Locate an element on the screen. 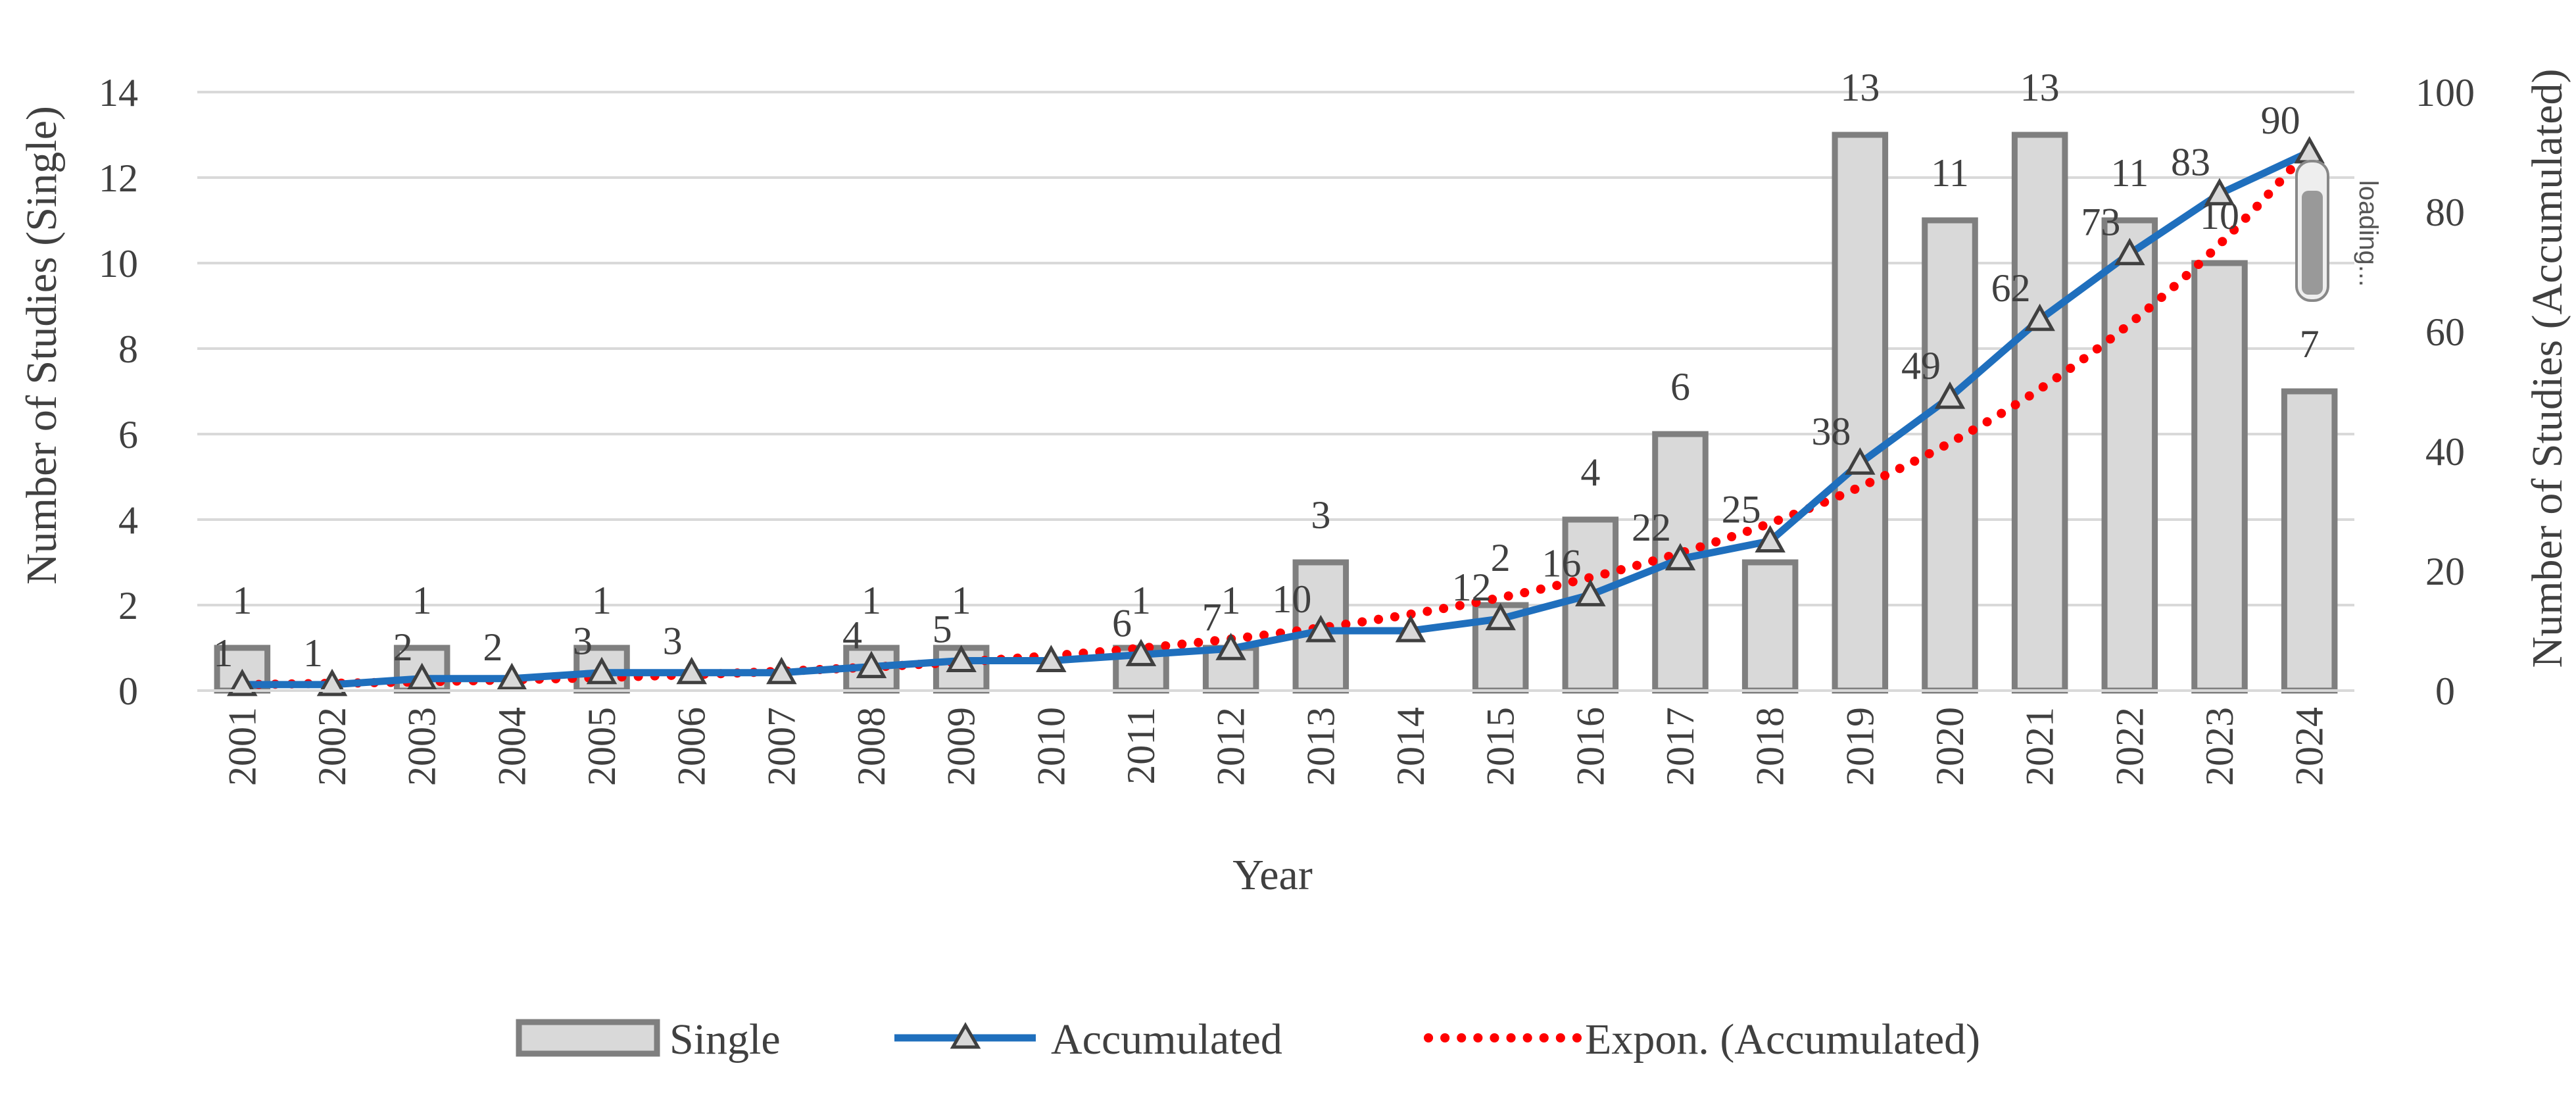 The height and width of the screenshot is (1101, 2576). line-label-2006: 3 is located at coordinates (673, 642).